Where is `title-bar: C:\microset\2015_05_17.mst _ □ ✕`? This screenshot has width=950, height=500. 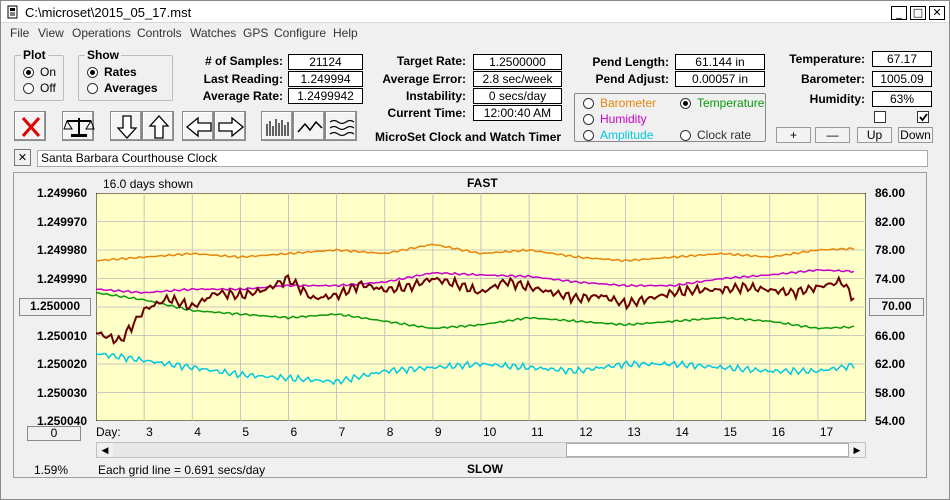 title-bar: C:\microset\2015_05_17.mst _ □ ✕ is located at coordinates (475, 12).